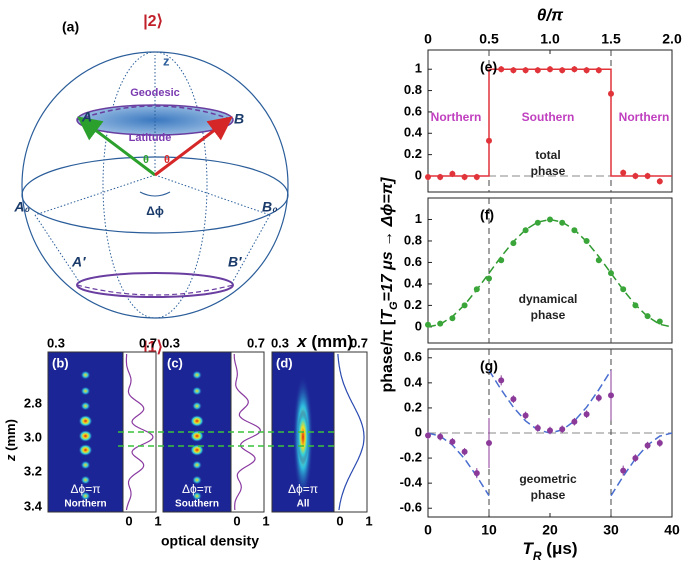 Image resolution: width=685 pixels, height=572 pixels. I want to click on y-tick-label: 0.6, so click(413, 110).